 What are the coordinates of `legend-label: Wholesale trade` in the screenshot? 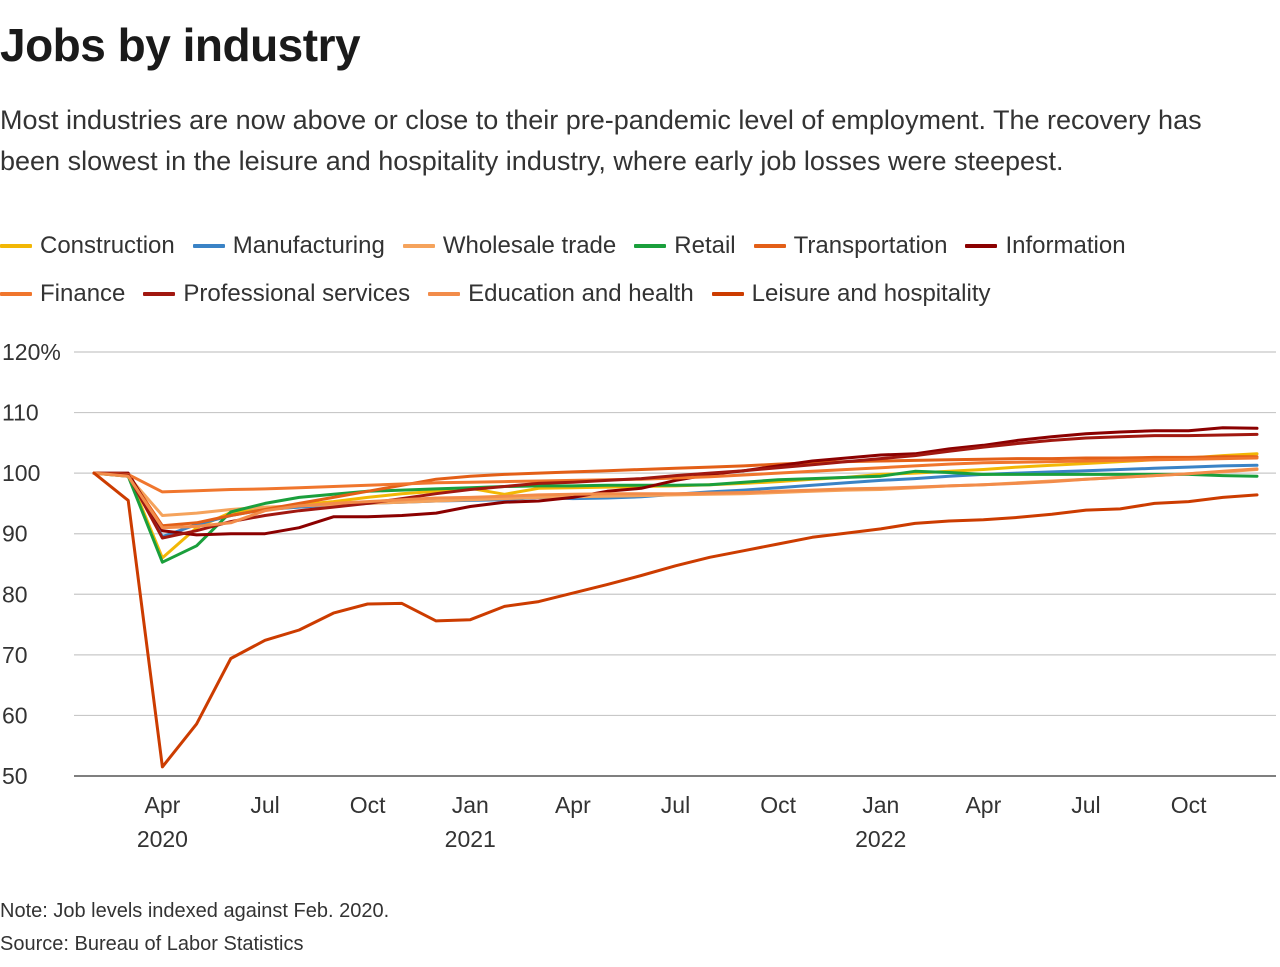 It's located at (529, 245).